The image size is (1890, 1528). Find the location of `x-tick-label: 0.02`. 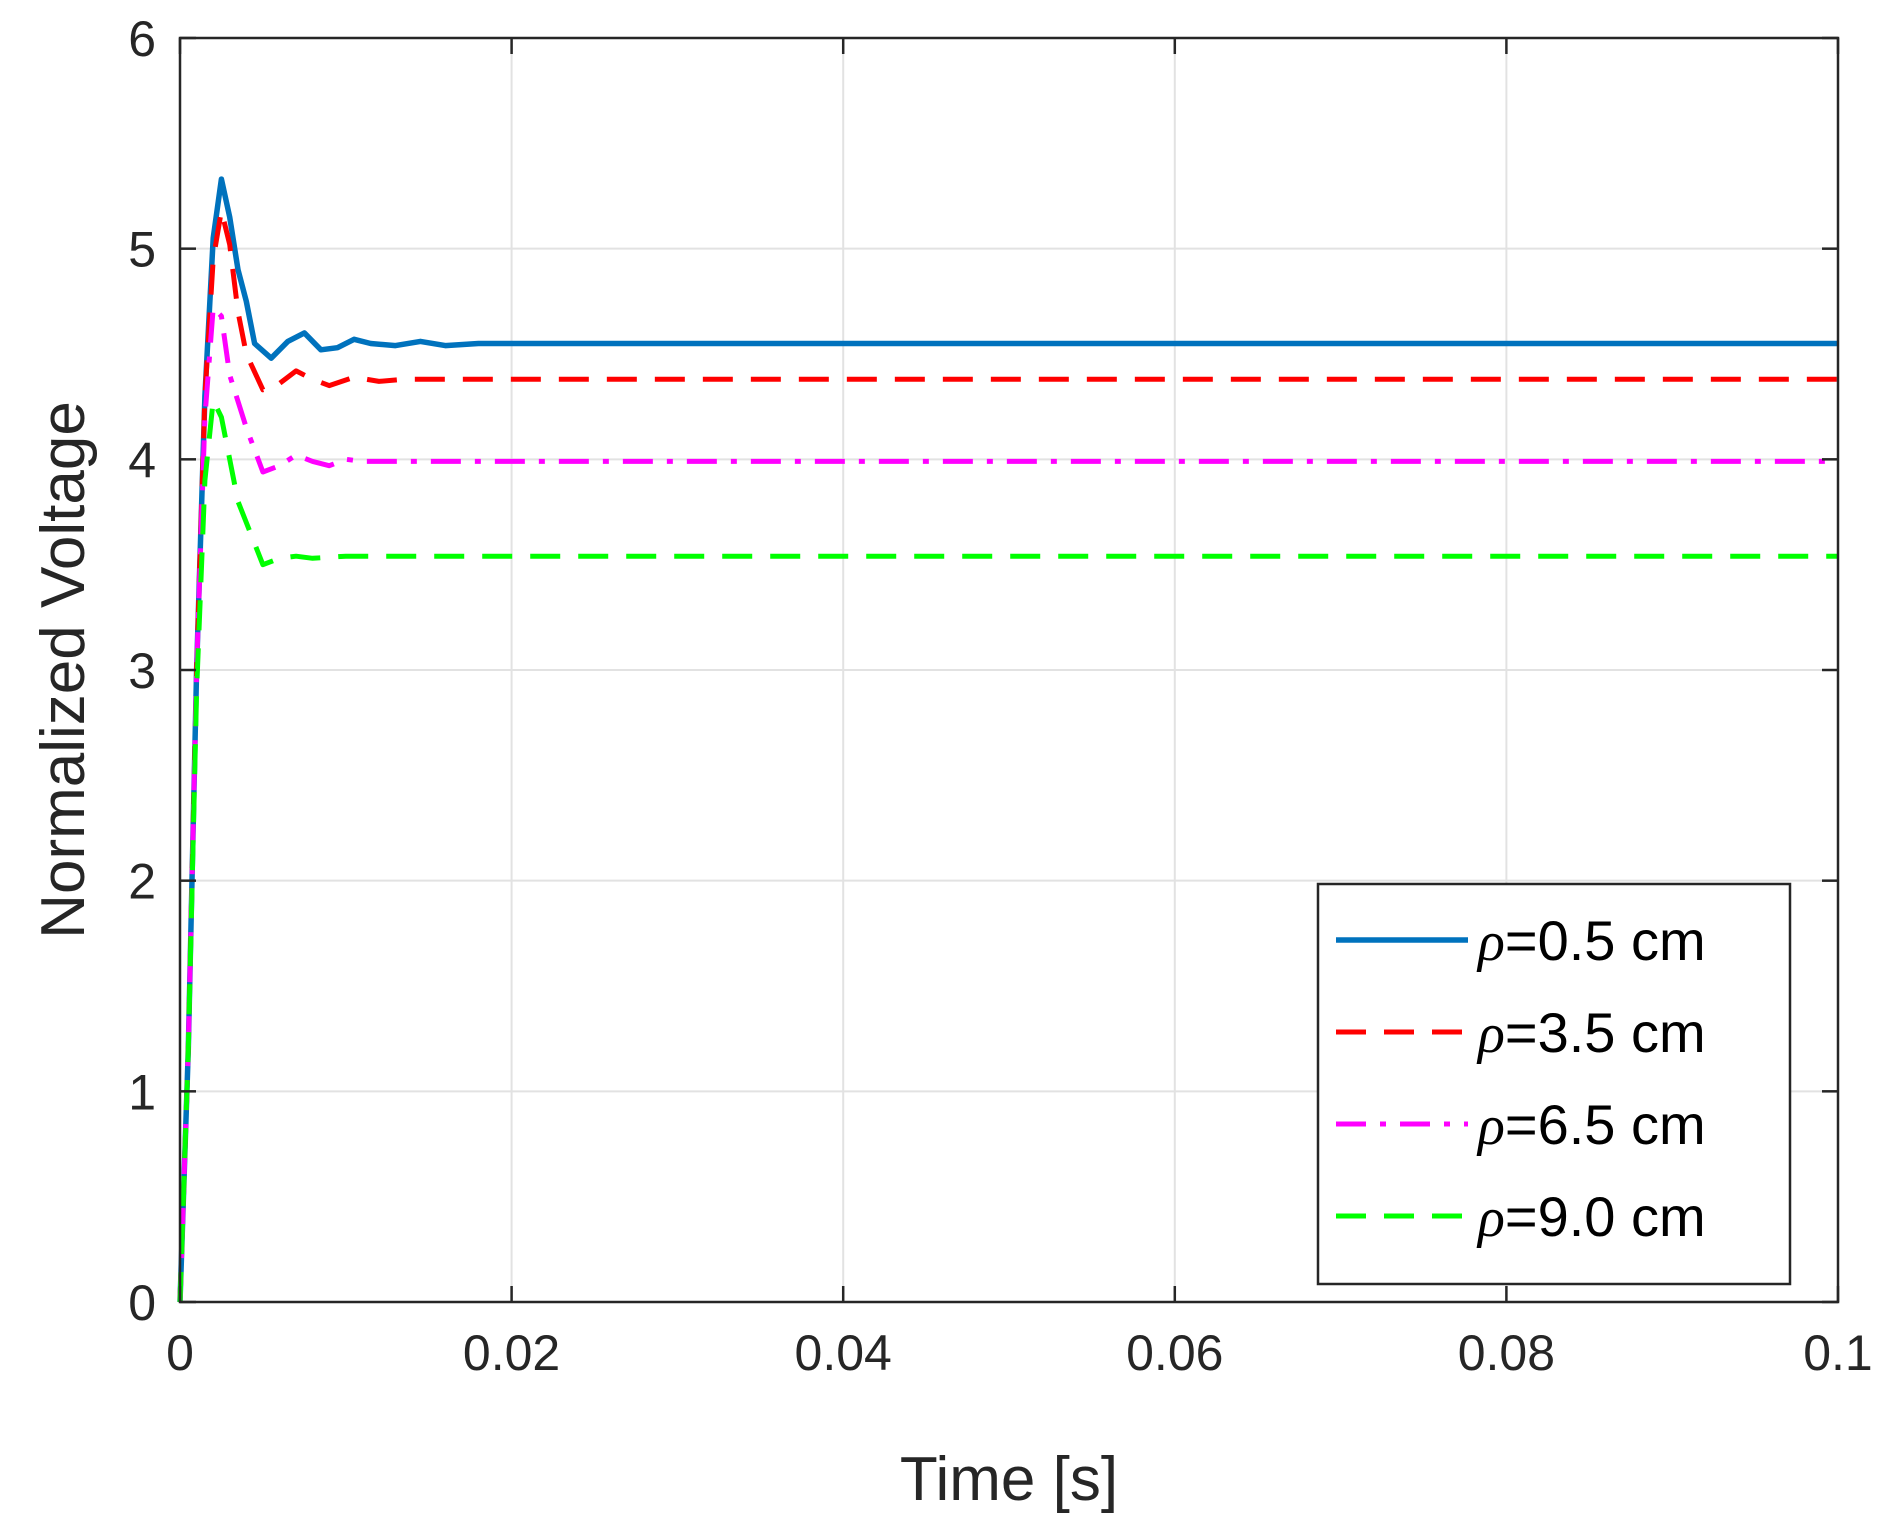

x-tick-label: 0.02 is located at coordinates (511, 1353).